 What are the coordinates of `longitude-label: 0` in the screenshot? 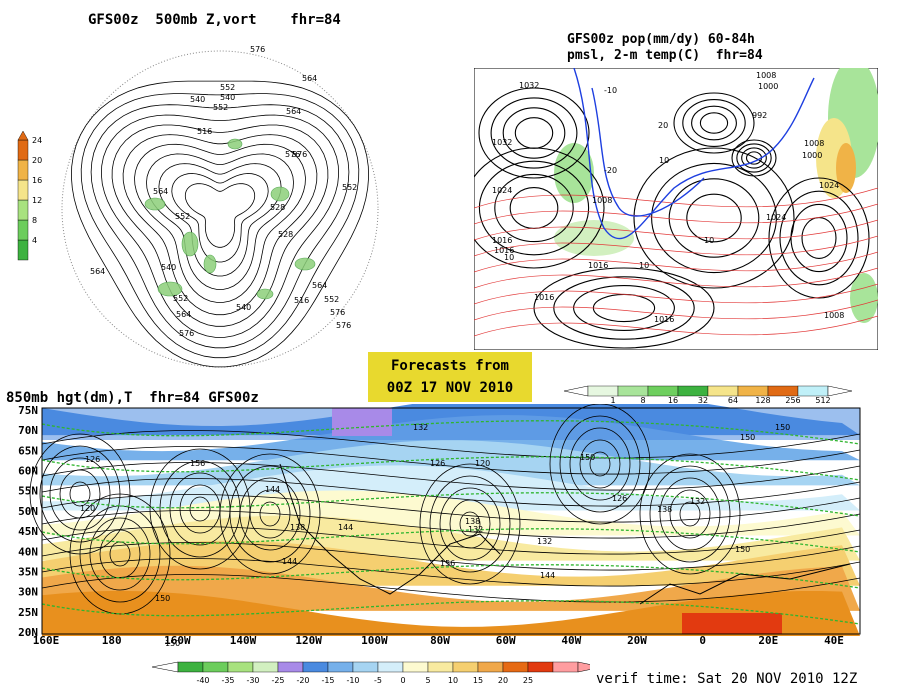 It's located at (702, 640).